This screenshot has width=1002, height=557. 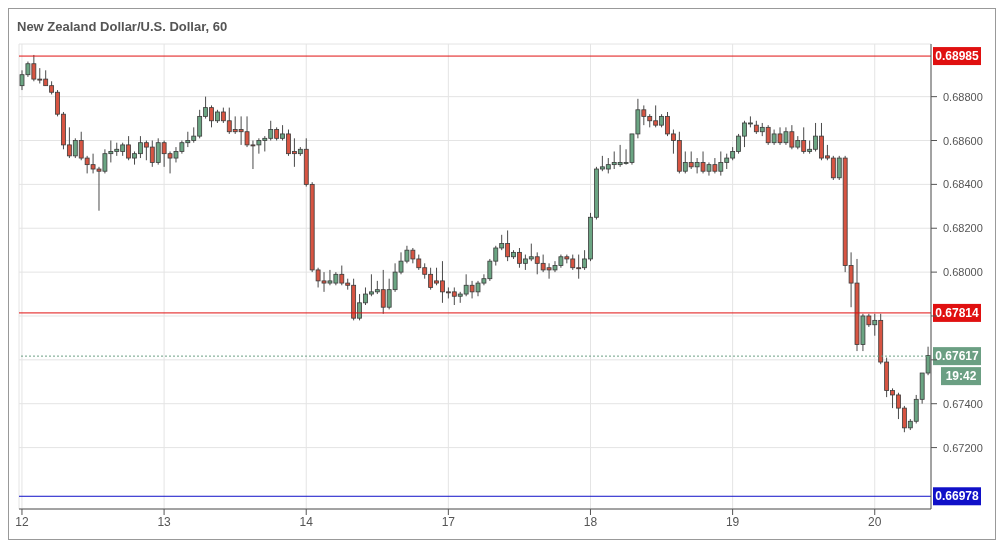 What do you see at coordinates (963, 403) in the screenshot?
I see `y-tick-label: 0.67400` at bounding box center [963, 403].